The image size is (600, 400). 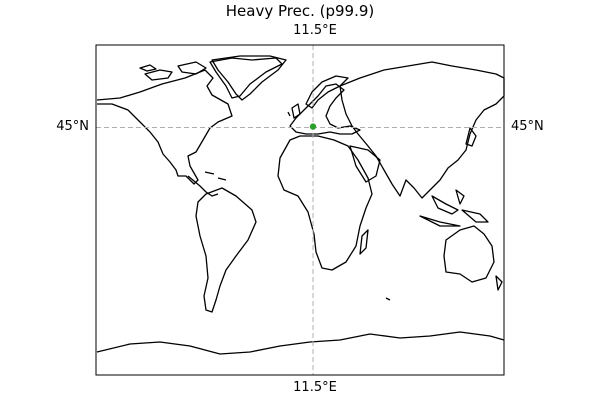 What do you see at coordinates (315, 387) in the screenshot?
I see `lon-label-bottom: 11.5°E` at bounding box center [315, 387].